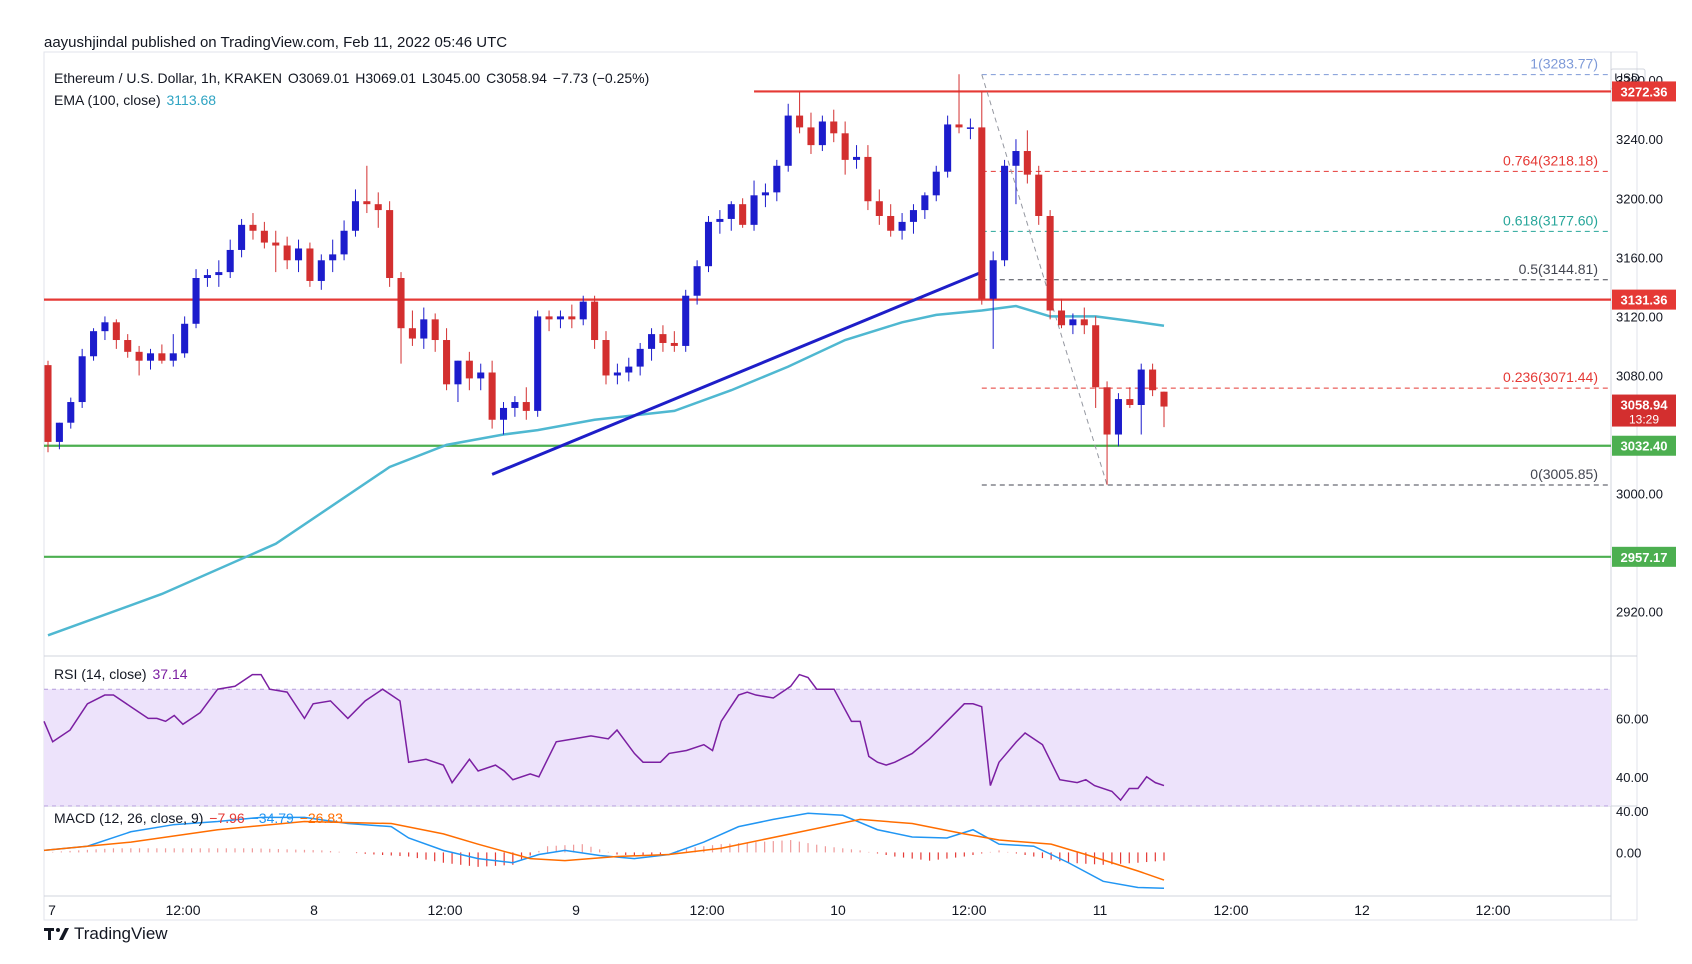 The image size is (1692, 964). What do you see at coordinates (170, 674) in the screenshot?
I see `rsi-value: 37.14` at bounding box center [170, 674].